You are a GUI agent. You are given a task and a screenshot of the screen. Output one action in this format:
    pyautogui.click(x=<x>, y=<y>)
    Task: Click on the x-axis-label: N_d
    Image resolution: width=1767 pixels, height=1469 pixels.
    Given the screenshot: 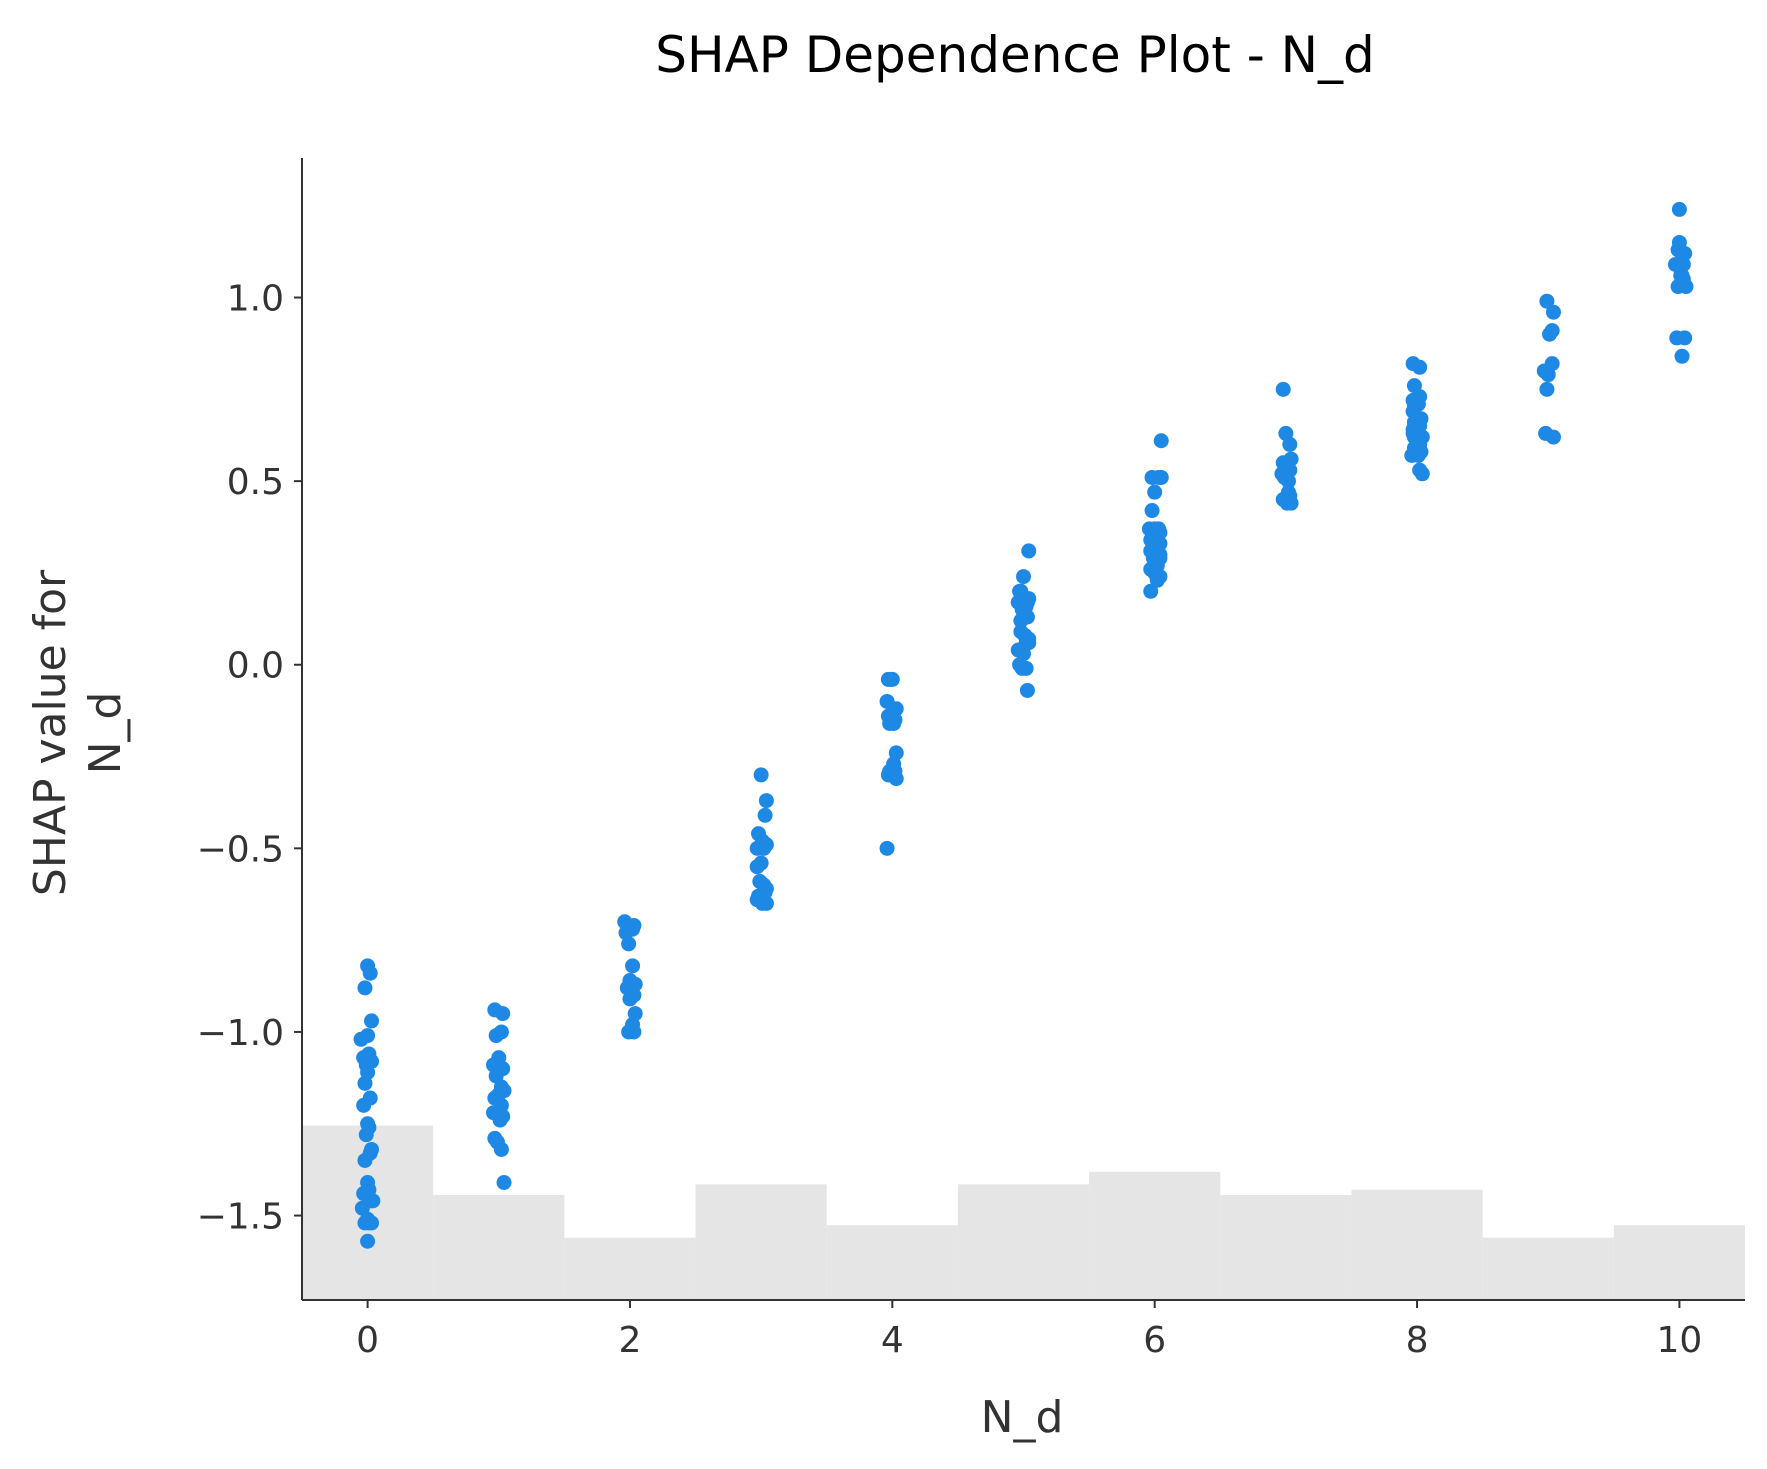 What is the action you would take?
    pyautogui.click(x=1022, y=1417)
    